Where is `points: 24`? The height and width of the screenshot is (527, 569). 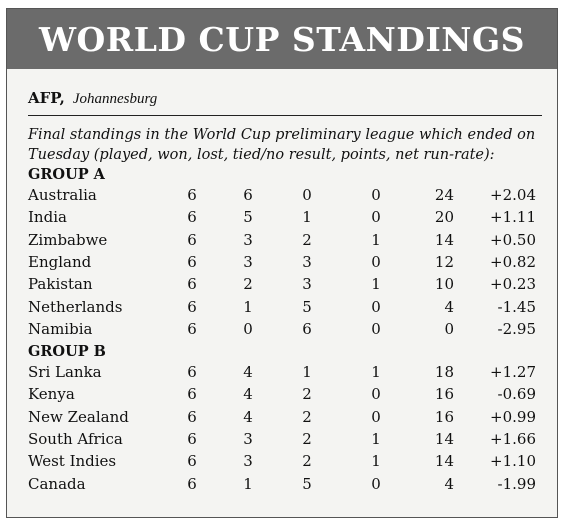 points: 24 is located at coordinates (444, 195).